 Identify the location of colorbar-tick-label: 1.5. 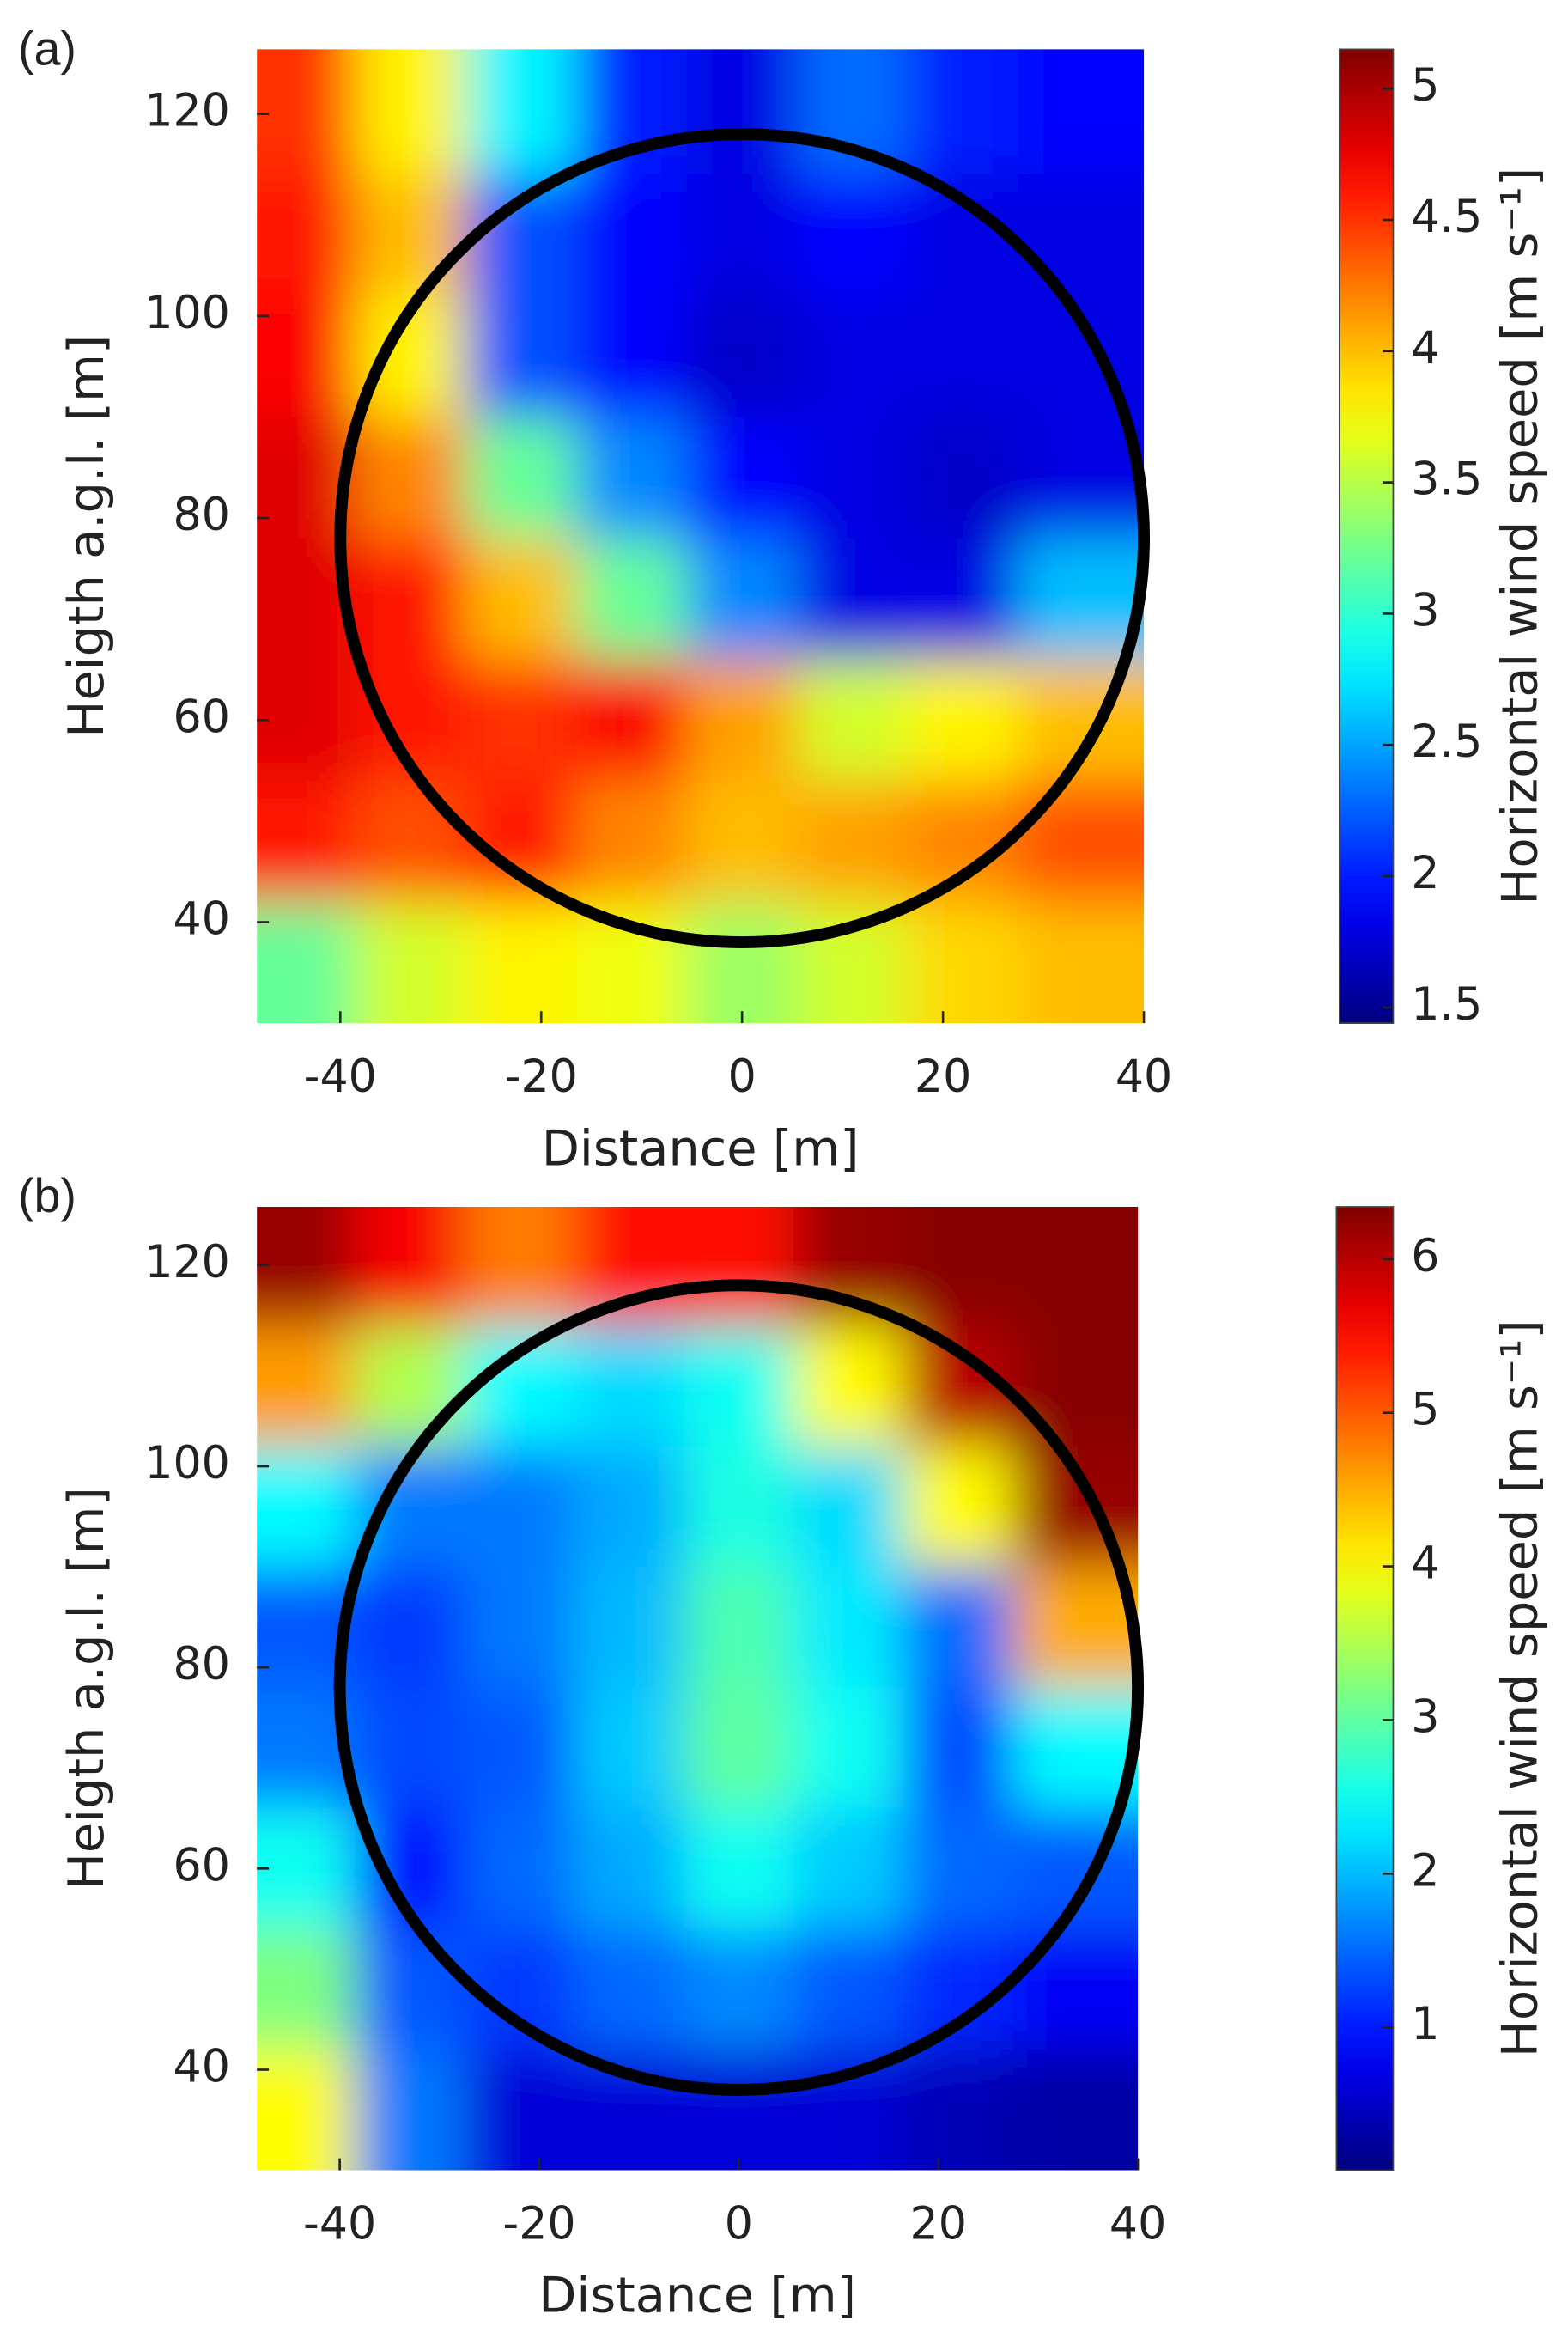
(1446, 1005).